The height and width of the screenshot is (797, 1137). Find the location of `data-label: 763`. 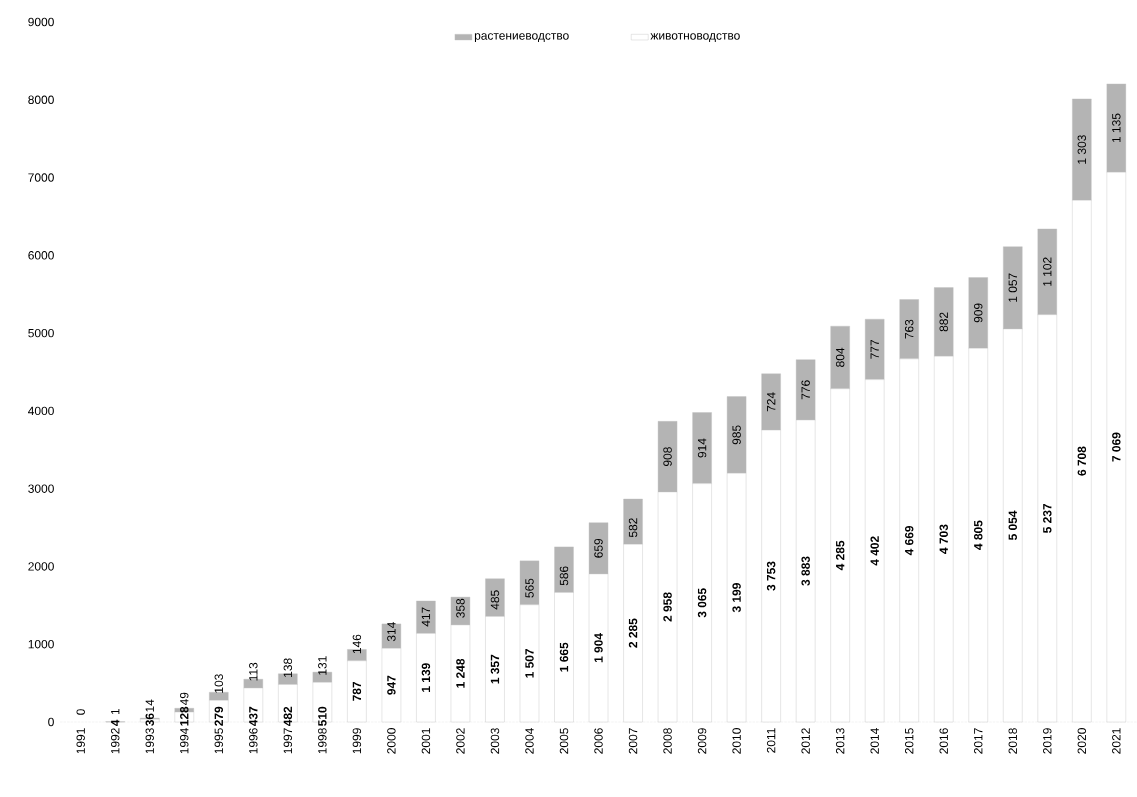

data-label: 763 is located at coordinates (909, 329).